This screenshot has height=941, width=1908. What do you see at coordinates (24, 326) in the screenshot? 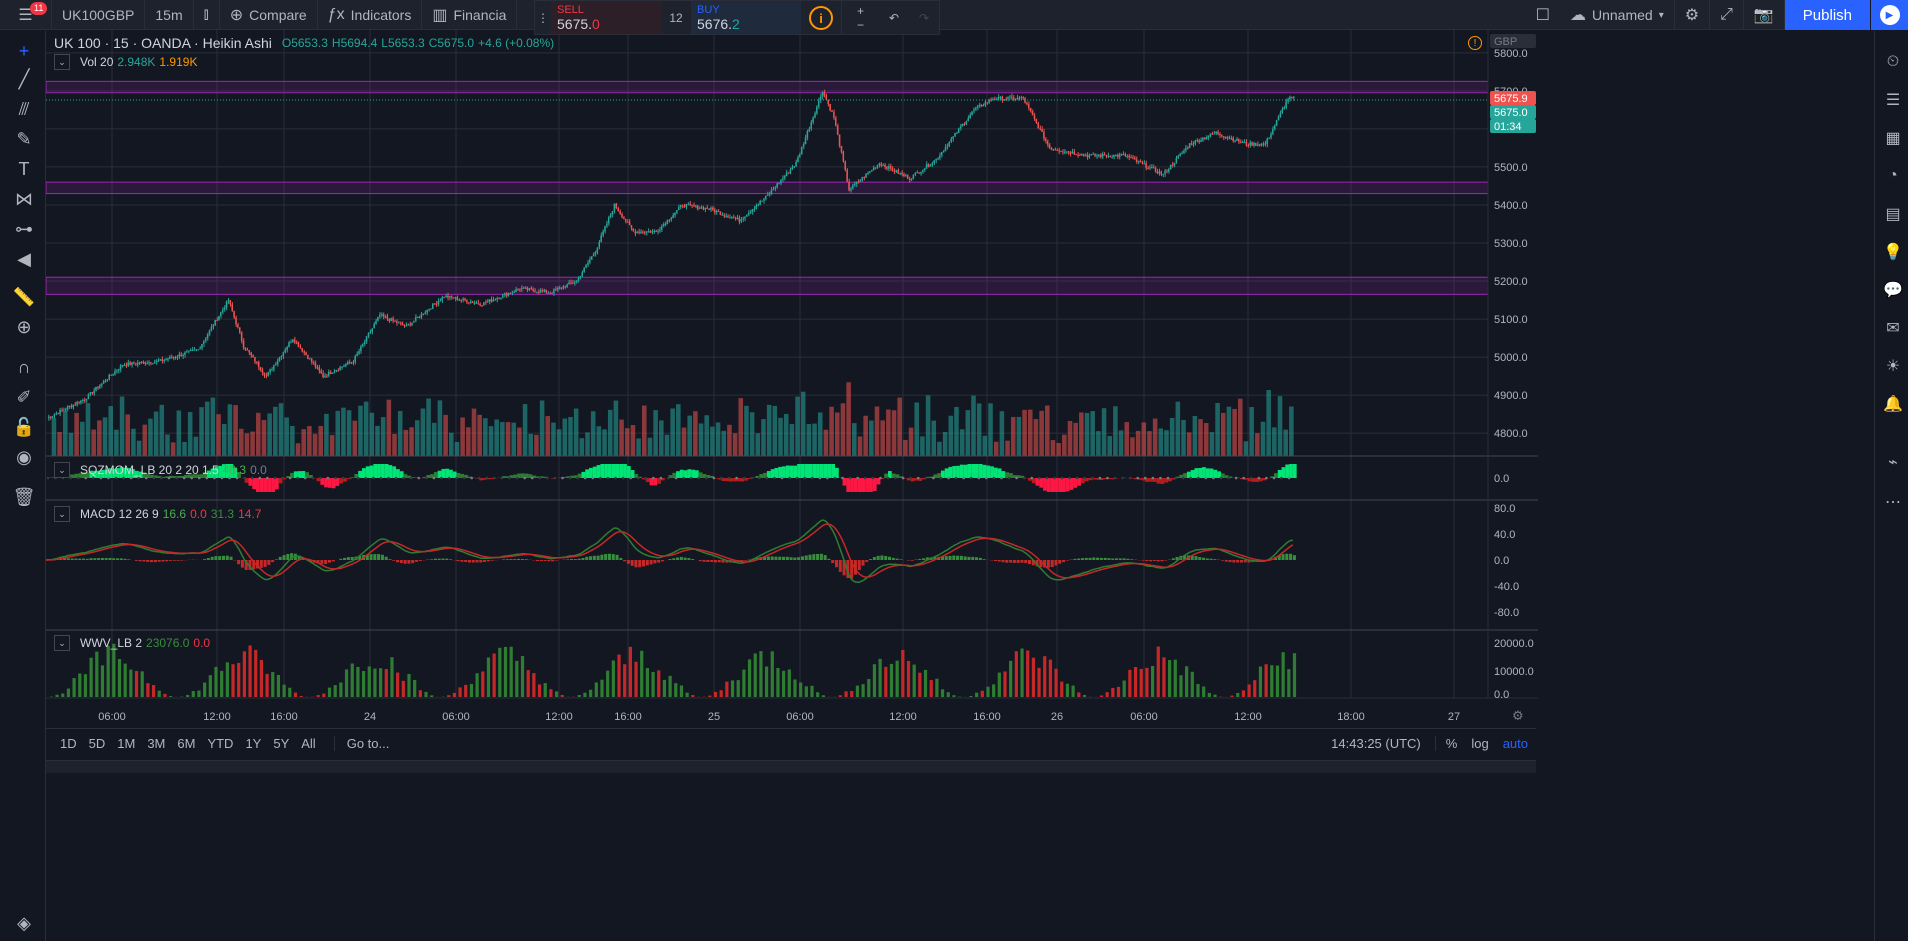
I see `zoom-in-icon: ⊕` at bounding box center [24, 326].